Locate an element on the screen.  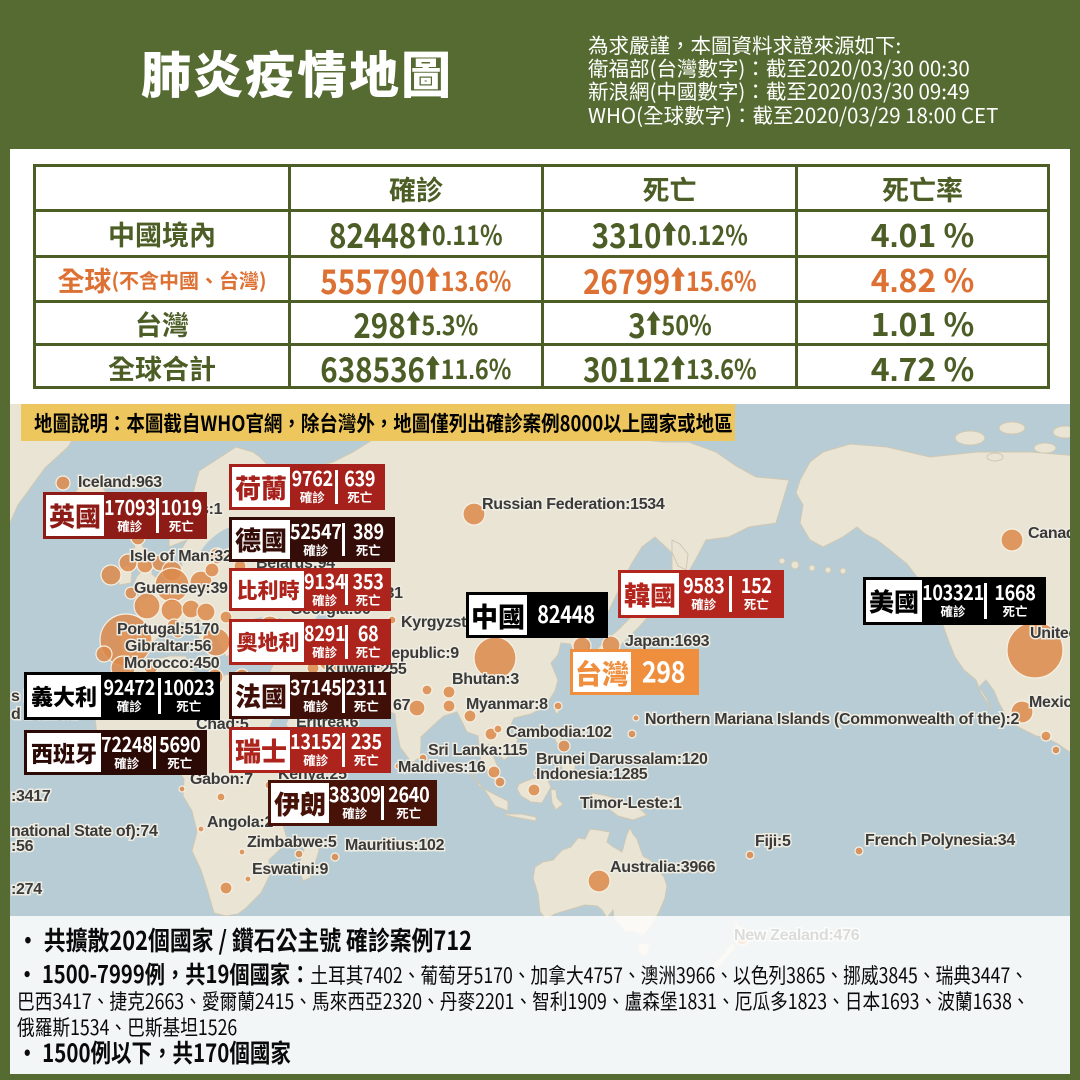
svg-text: Iceland:963 is located at coordinates (120, 482).